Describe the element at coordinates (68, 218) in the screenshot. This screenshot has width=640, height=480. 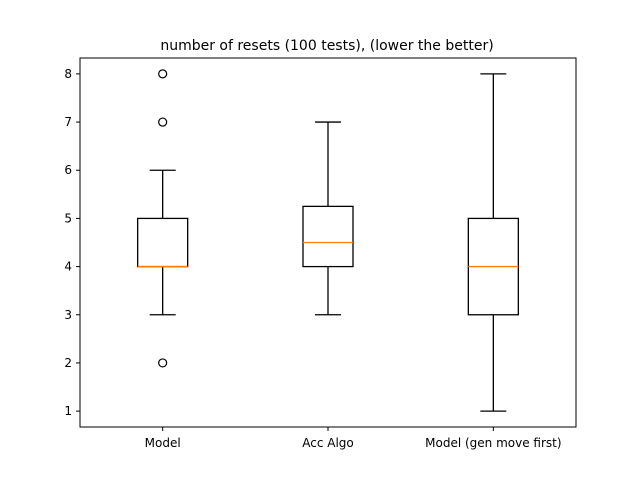
I see `y-tick-label-5: 5` at that location.